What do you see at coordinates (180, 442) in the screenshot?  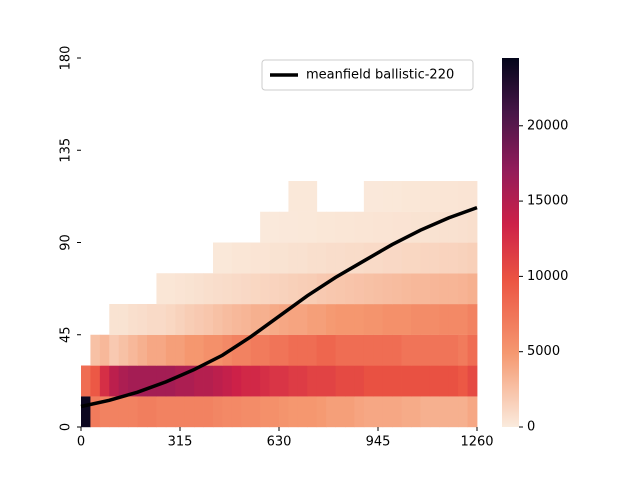 I see `x-tick-label: 315` at bounding box center [180, 442].